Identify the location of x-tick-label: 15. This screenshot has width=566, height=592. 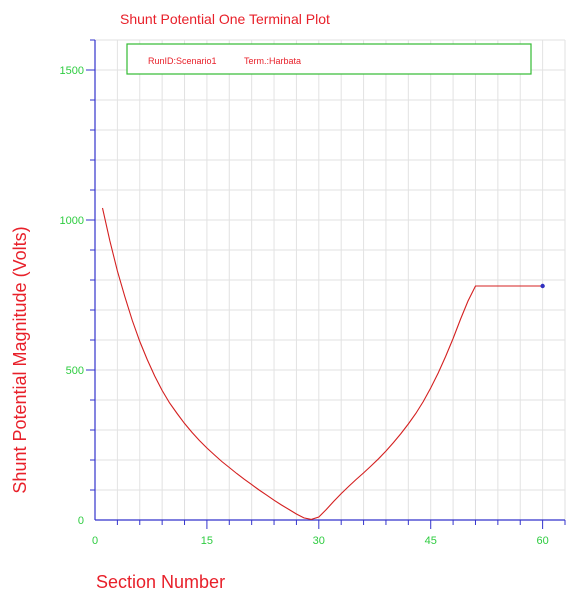
(207, 541).